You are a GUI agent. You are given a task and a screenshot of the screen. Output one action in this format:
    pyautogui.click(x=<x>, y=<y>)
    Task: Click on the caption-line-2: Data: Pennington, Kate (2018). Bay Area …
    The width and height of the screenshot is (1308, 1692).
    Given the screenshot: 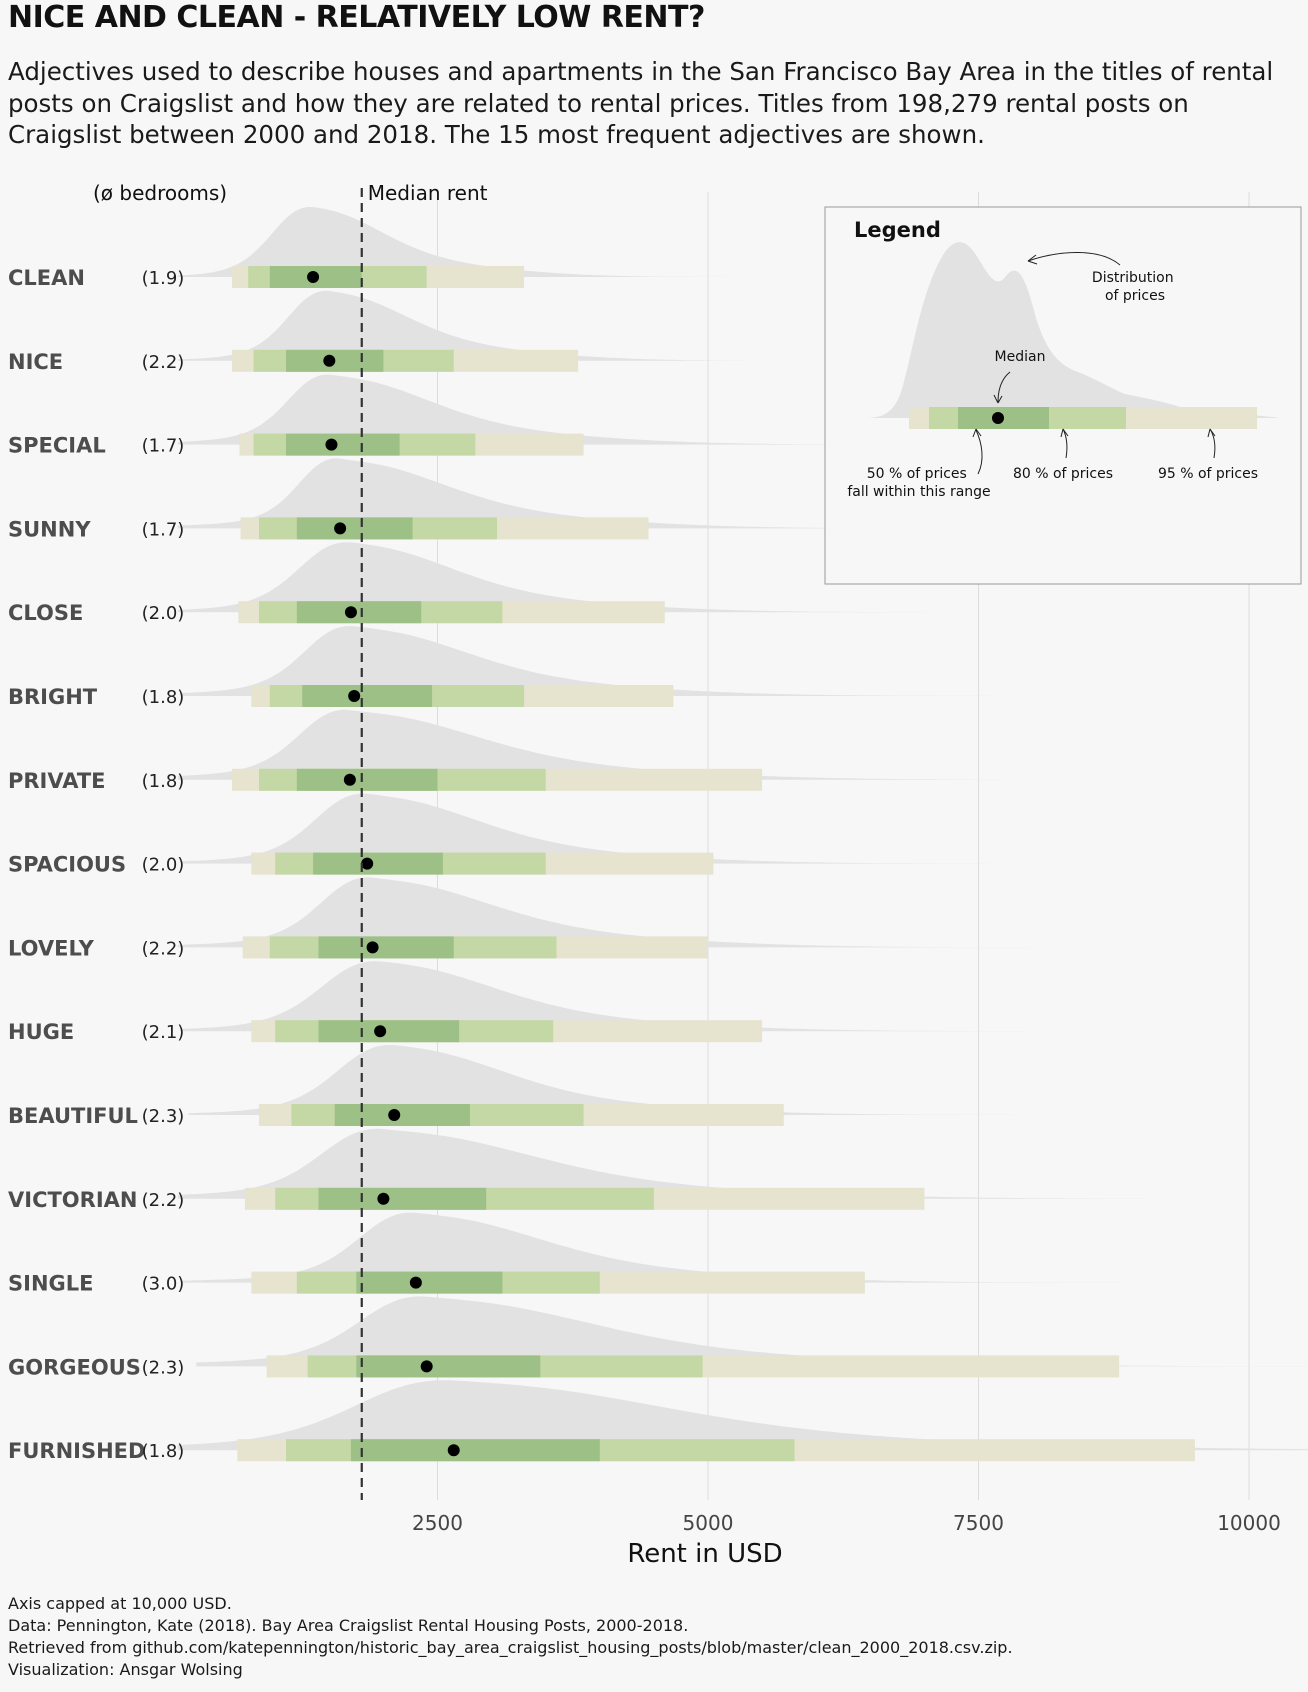 What is the action you would take?
    pyautogui.click(x=348, y=1625)
    